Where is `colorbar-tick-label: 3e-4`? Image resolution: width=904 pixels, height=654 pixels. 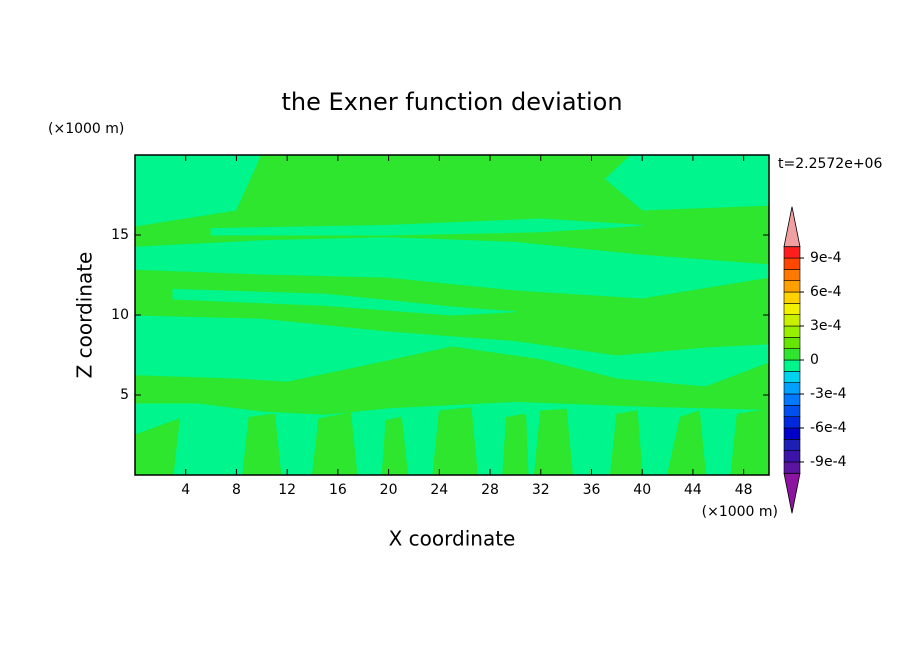
colorbar-tick-label: 3e-4 is located at coordinates (826, 326).